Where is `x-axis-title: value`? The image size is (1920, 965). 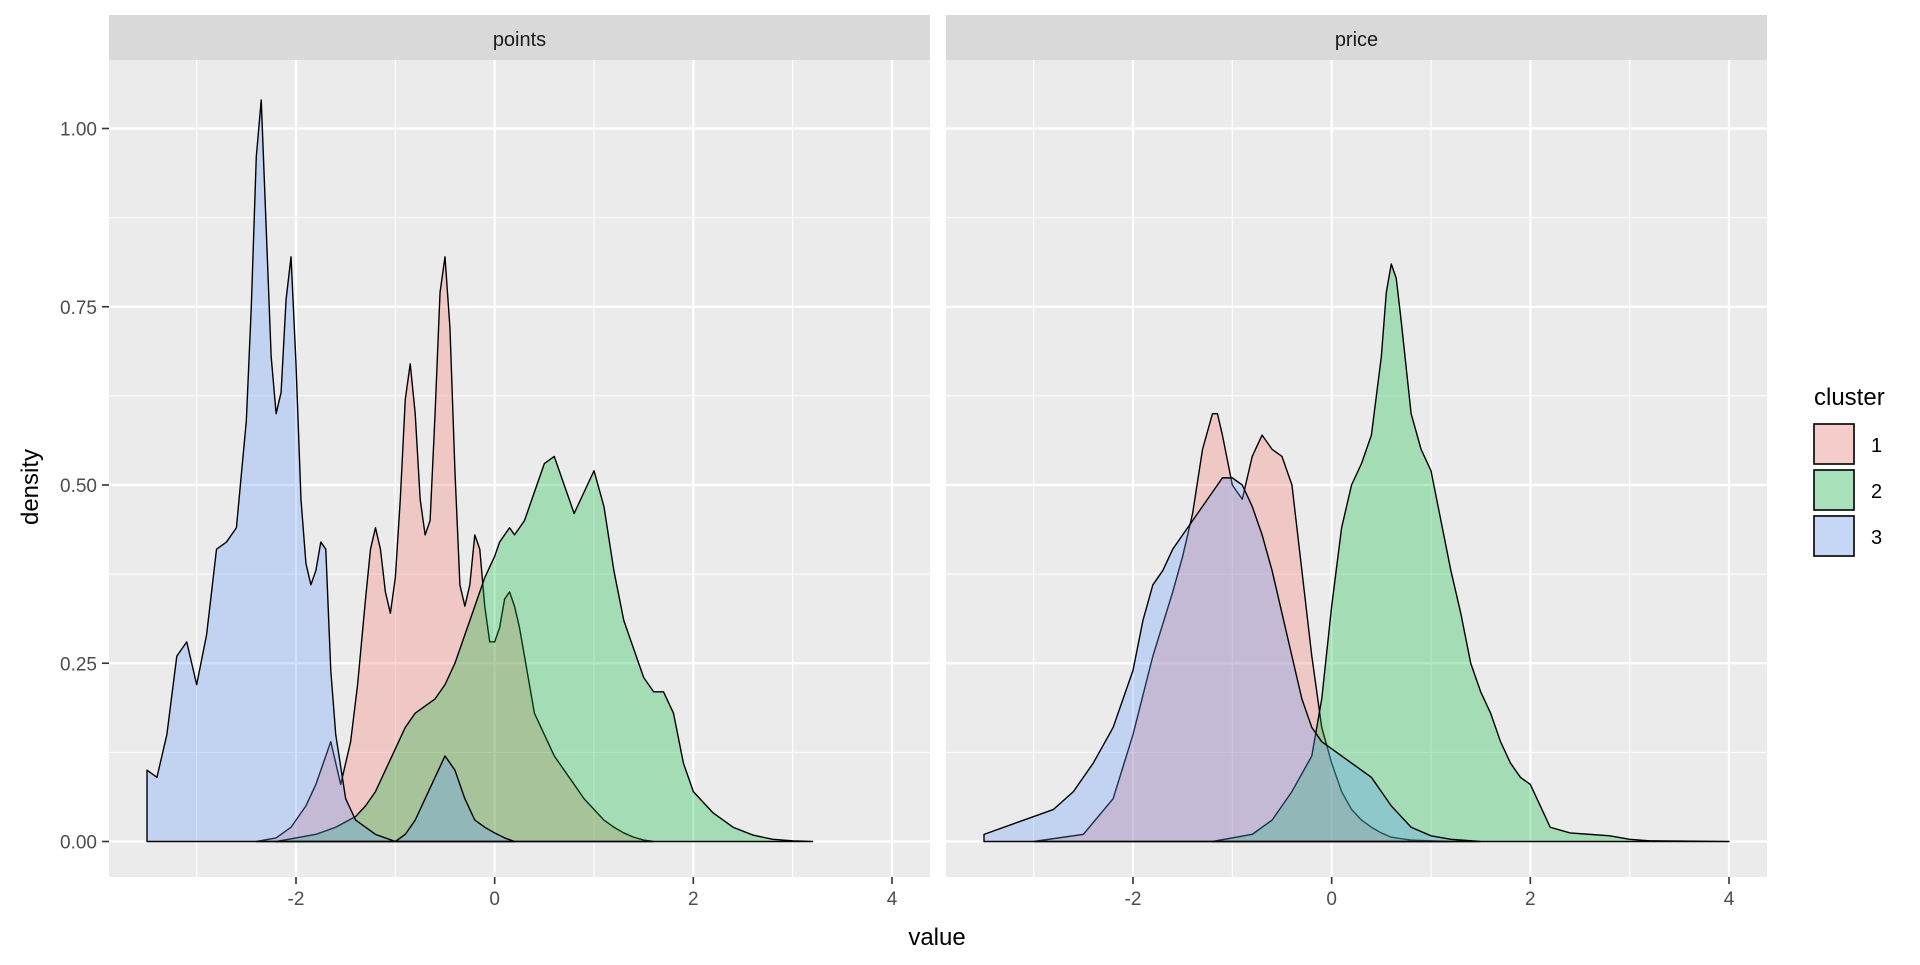
x-axis-title: value is located at coordinates (936, 937).